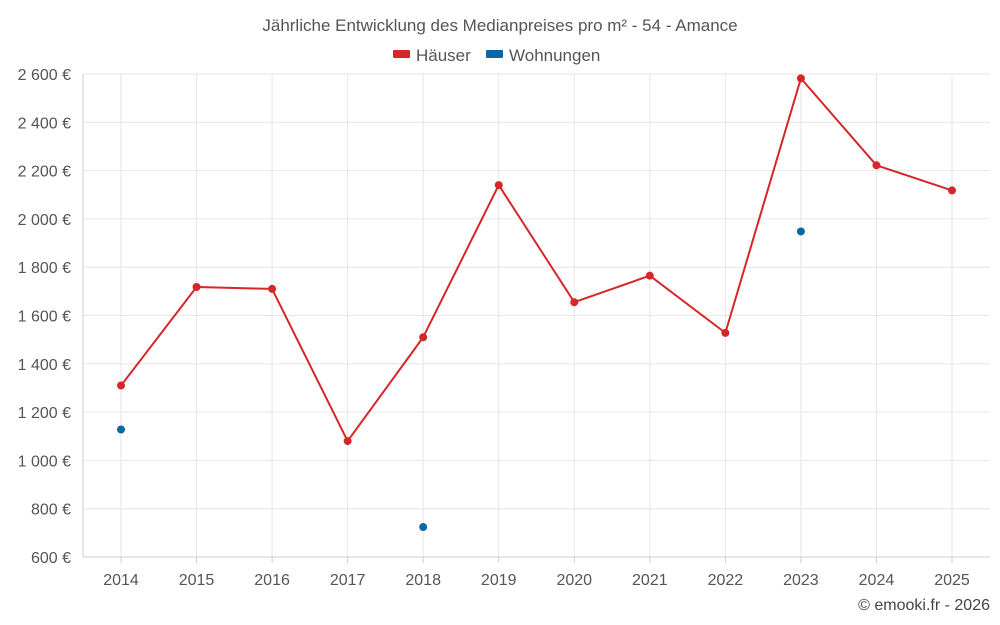  What do you see at coordinates (44, 172) in the screenshot?
I see `y-tick-label: 2 200 €` at bounding box center [44, 172].